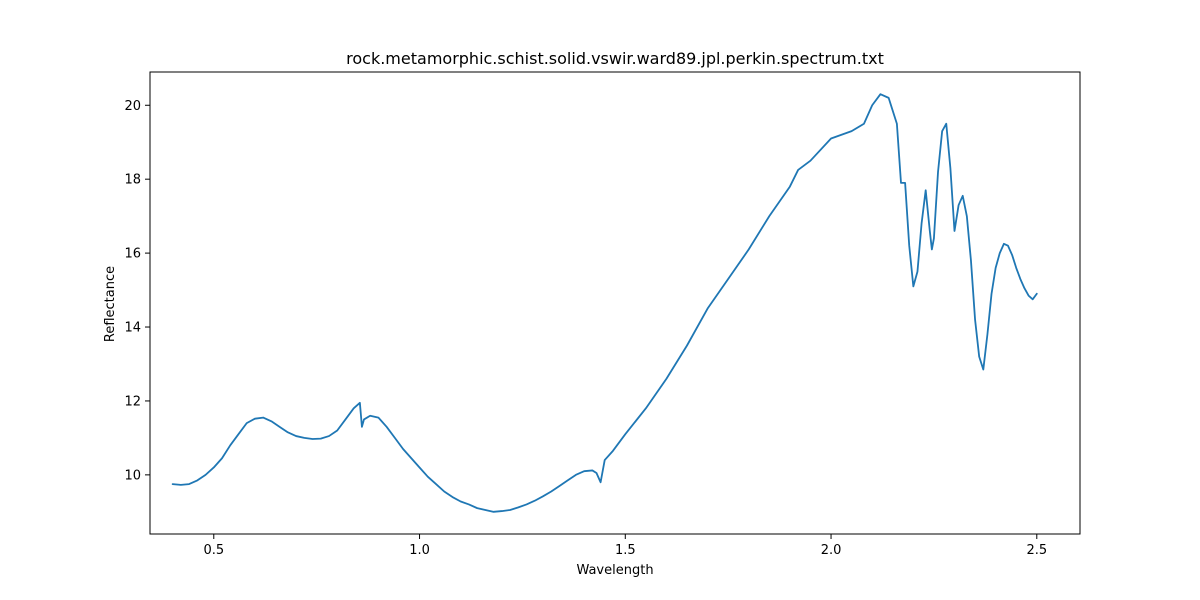 The height and width of the screenshot is (600, 1200). What do you see at coordinates (110, 304) in the screenshot?
I see `y-axis-label: Reflectance` at bounding box center [110, 304].